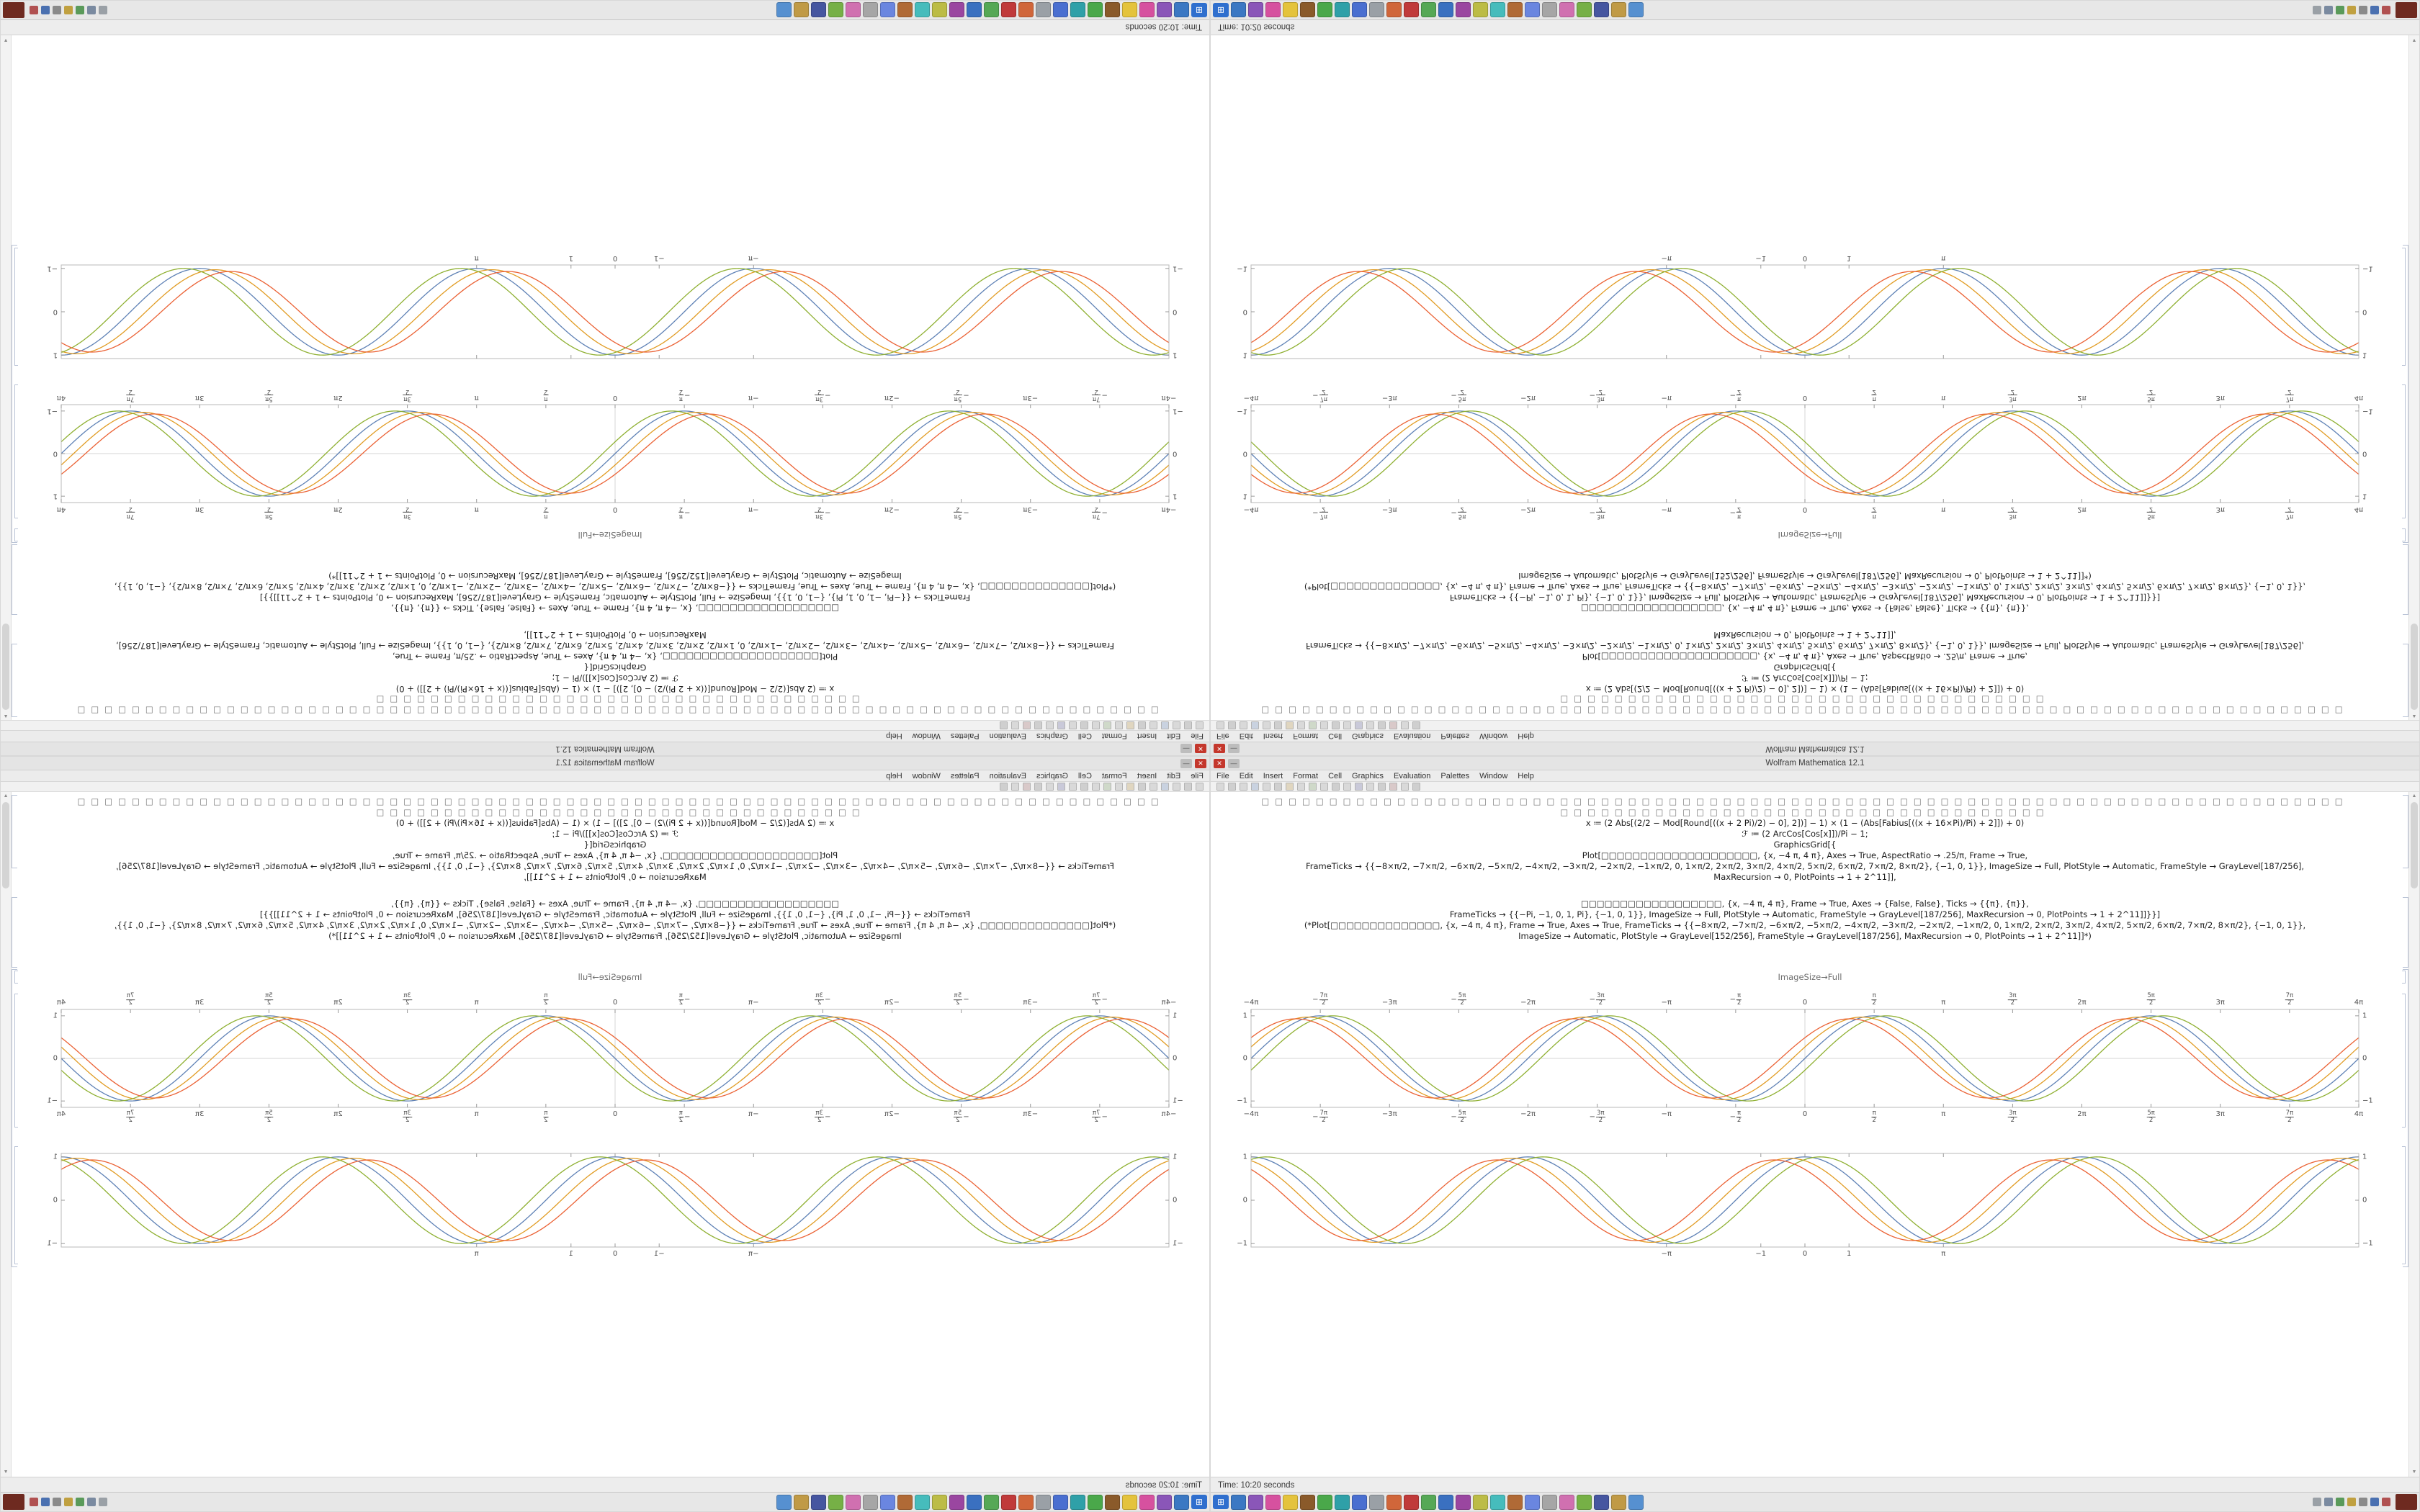  Describe the element at coordinates (1526, 775) in the screenshot. I see `menu-item-help: Help` at that location.